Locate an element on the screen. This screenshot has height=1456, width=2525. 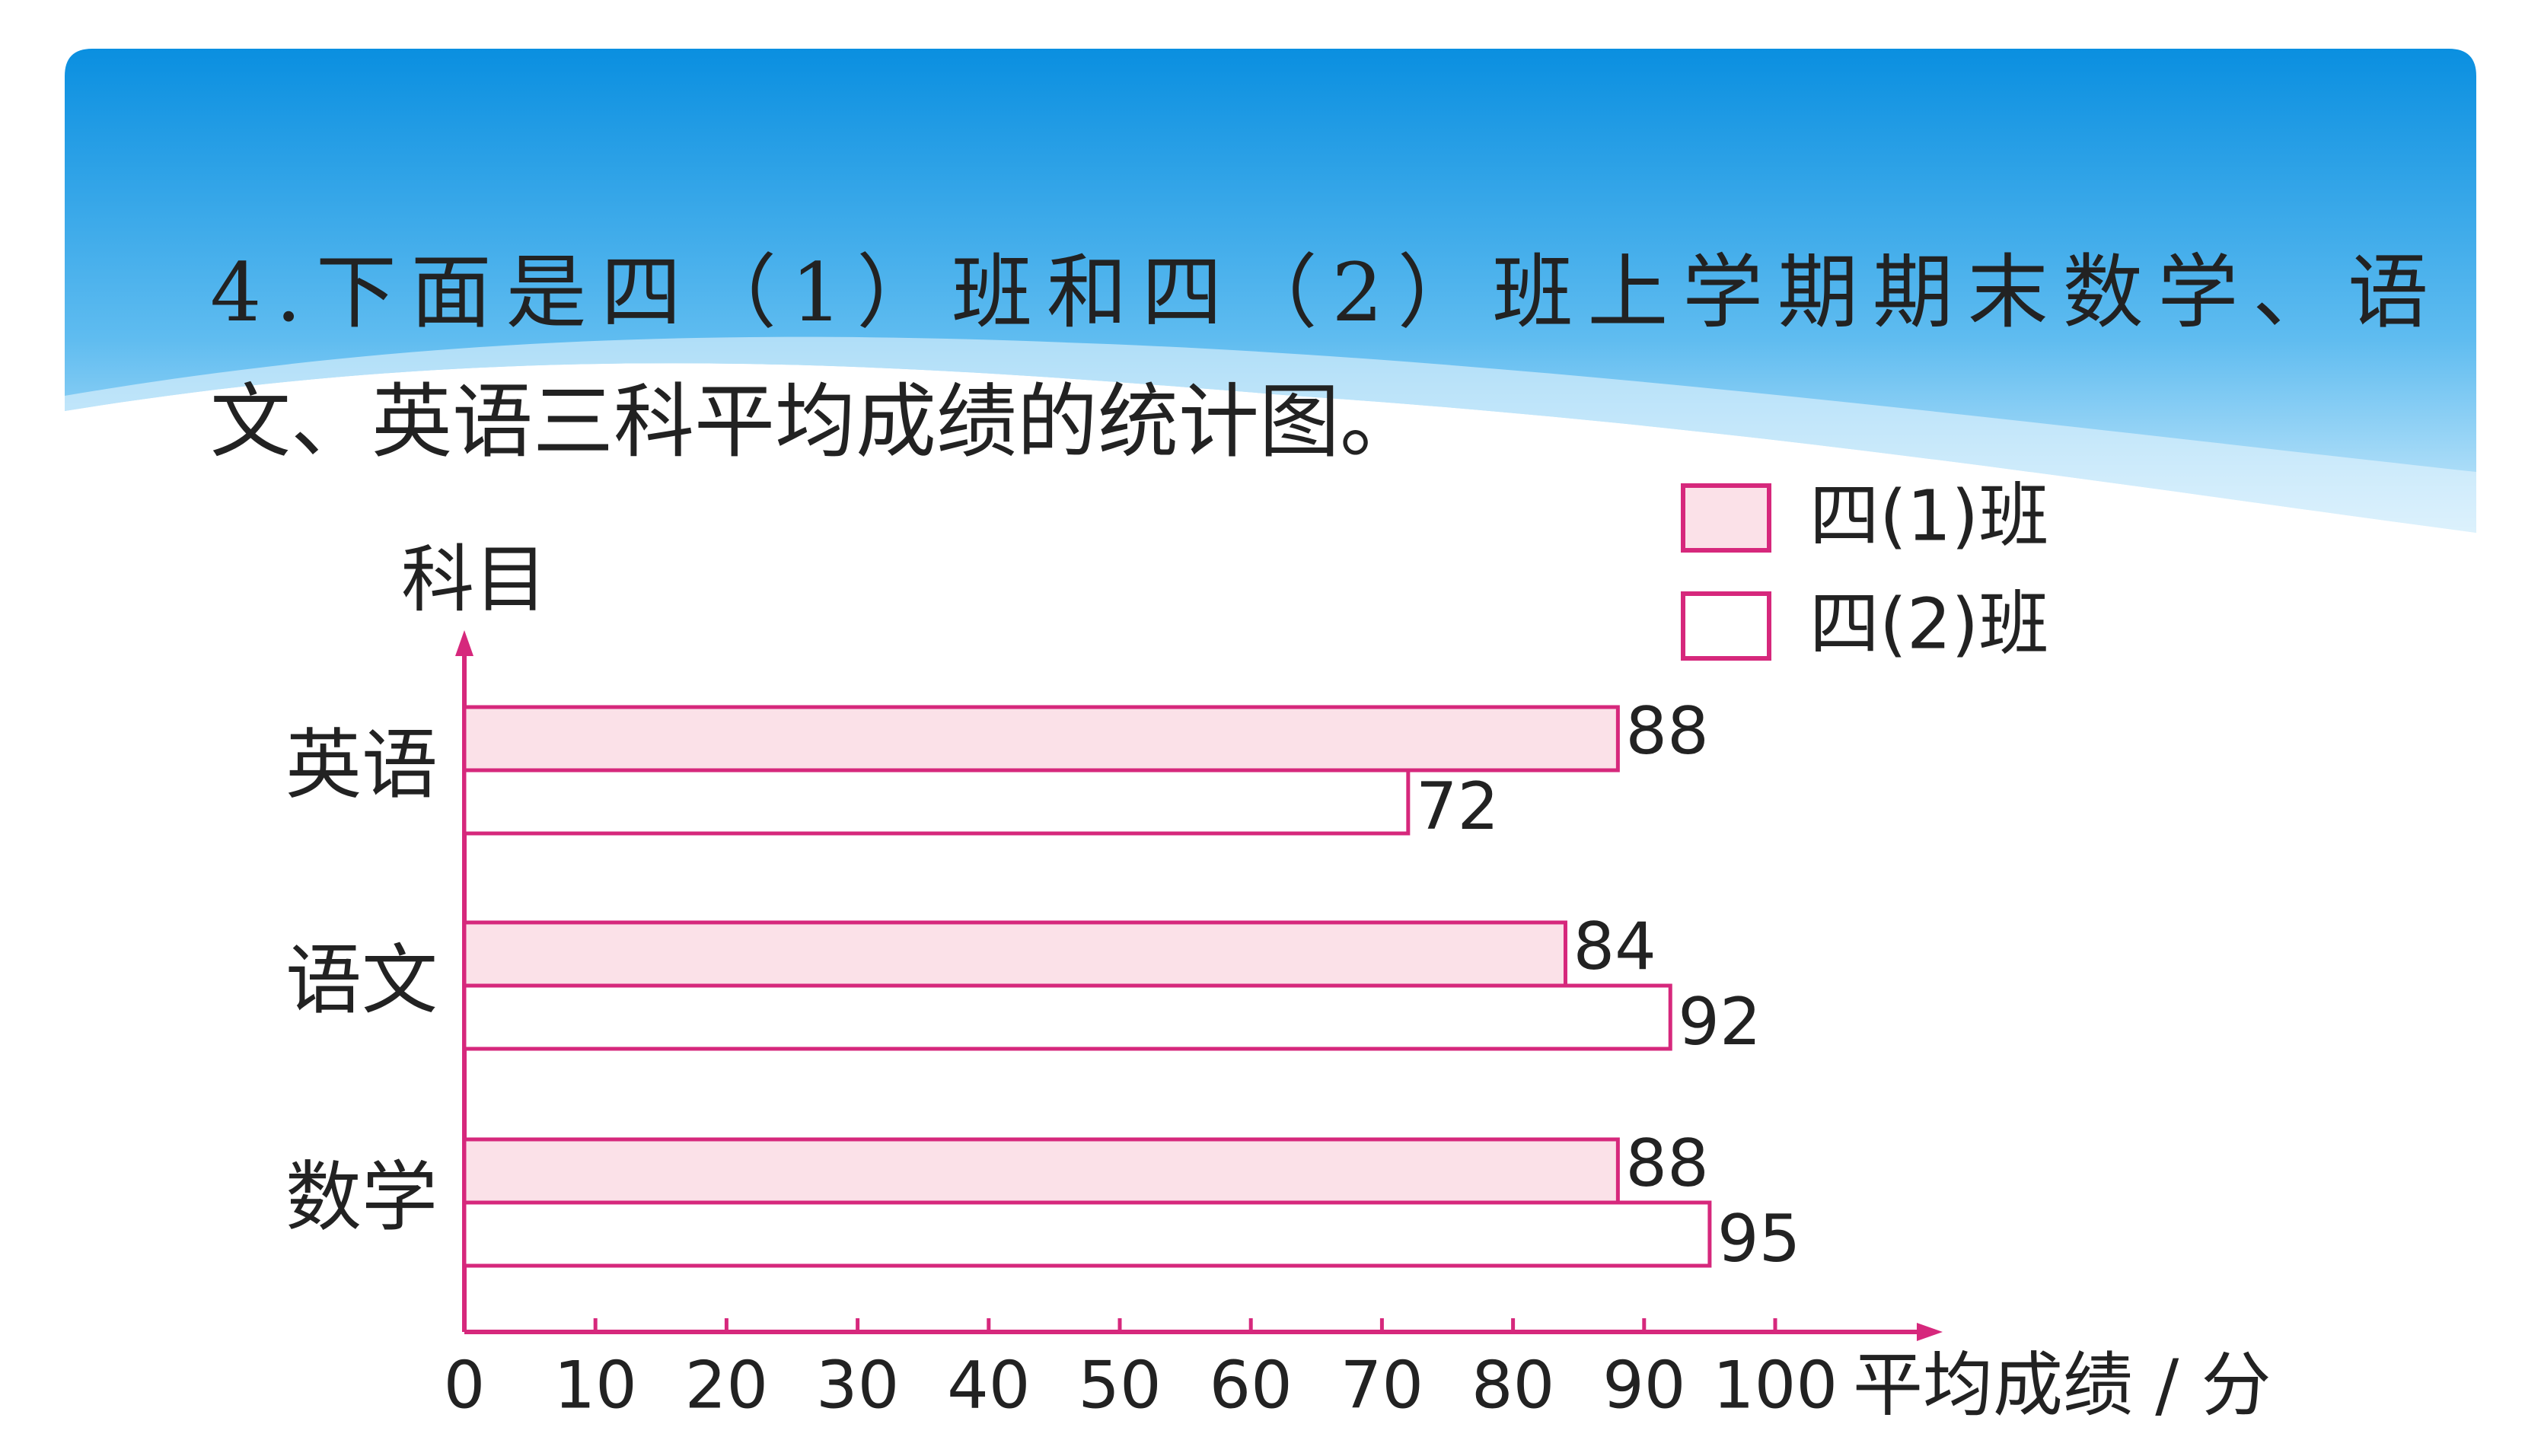
value-label: 95 is located at coordinates (1759, 1239).